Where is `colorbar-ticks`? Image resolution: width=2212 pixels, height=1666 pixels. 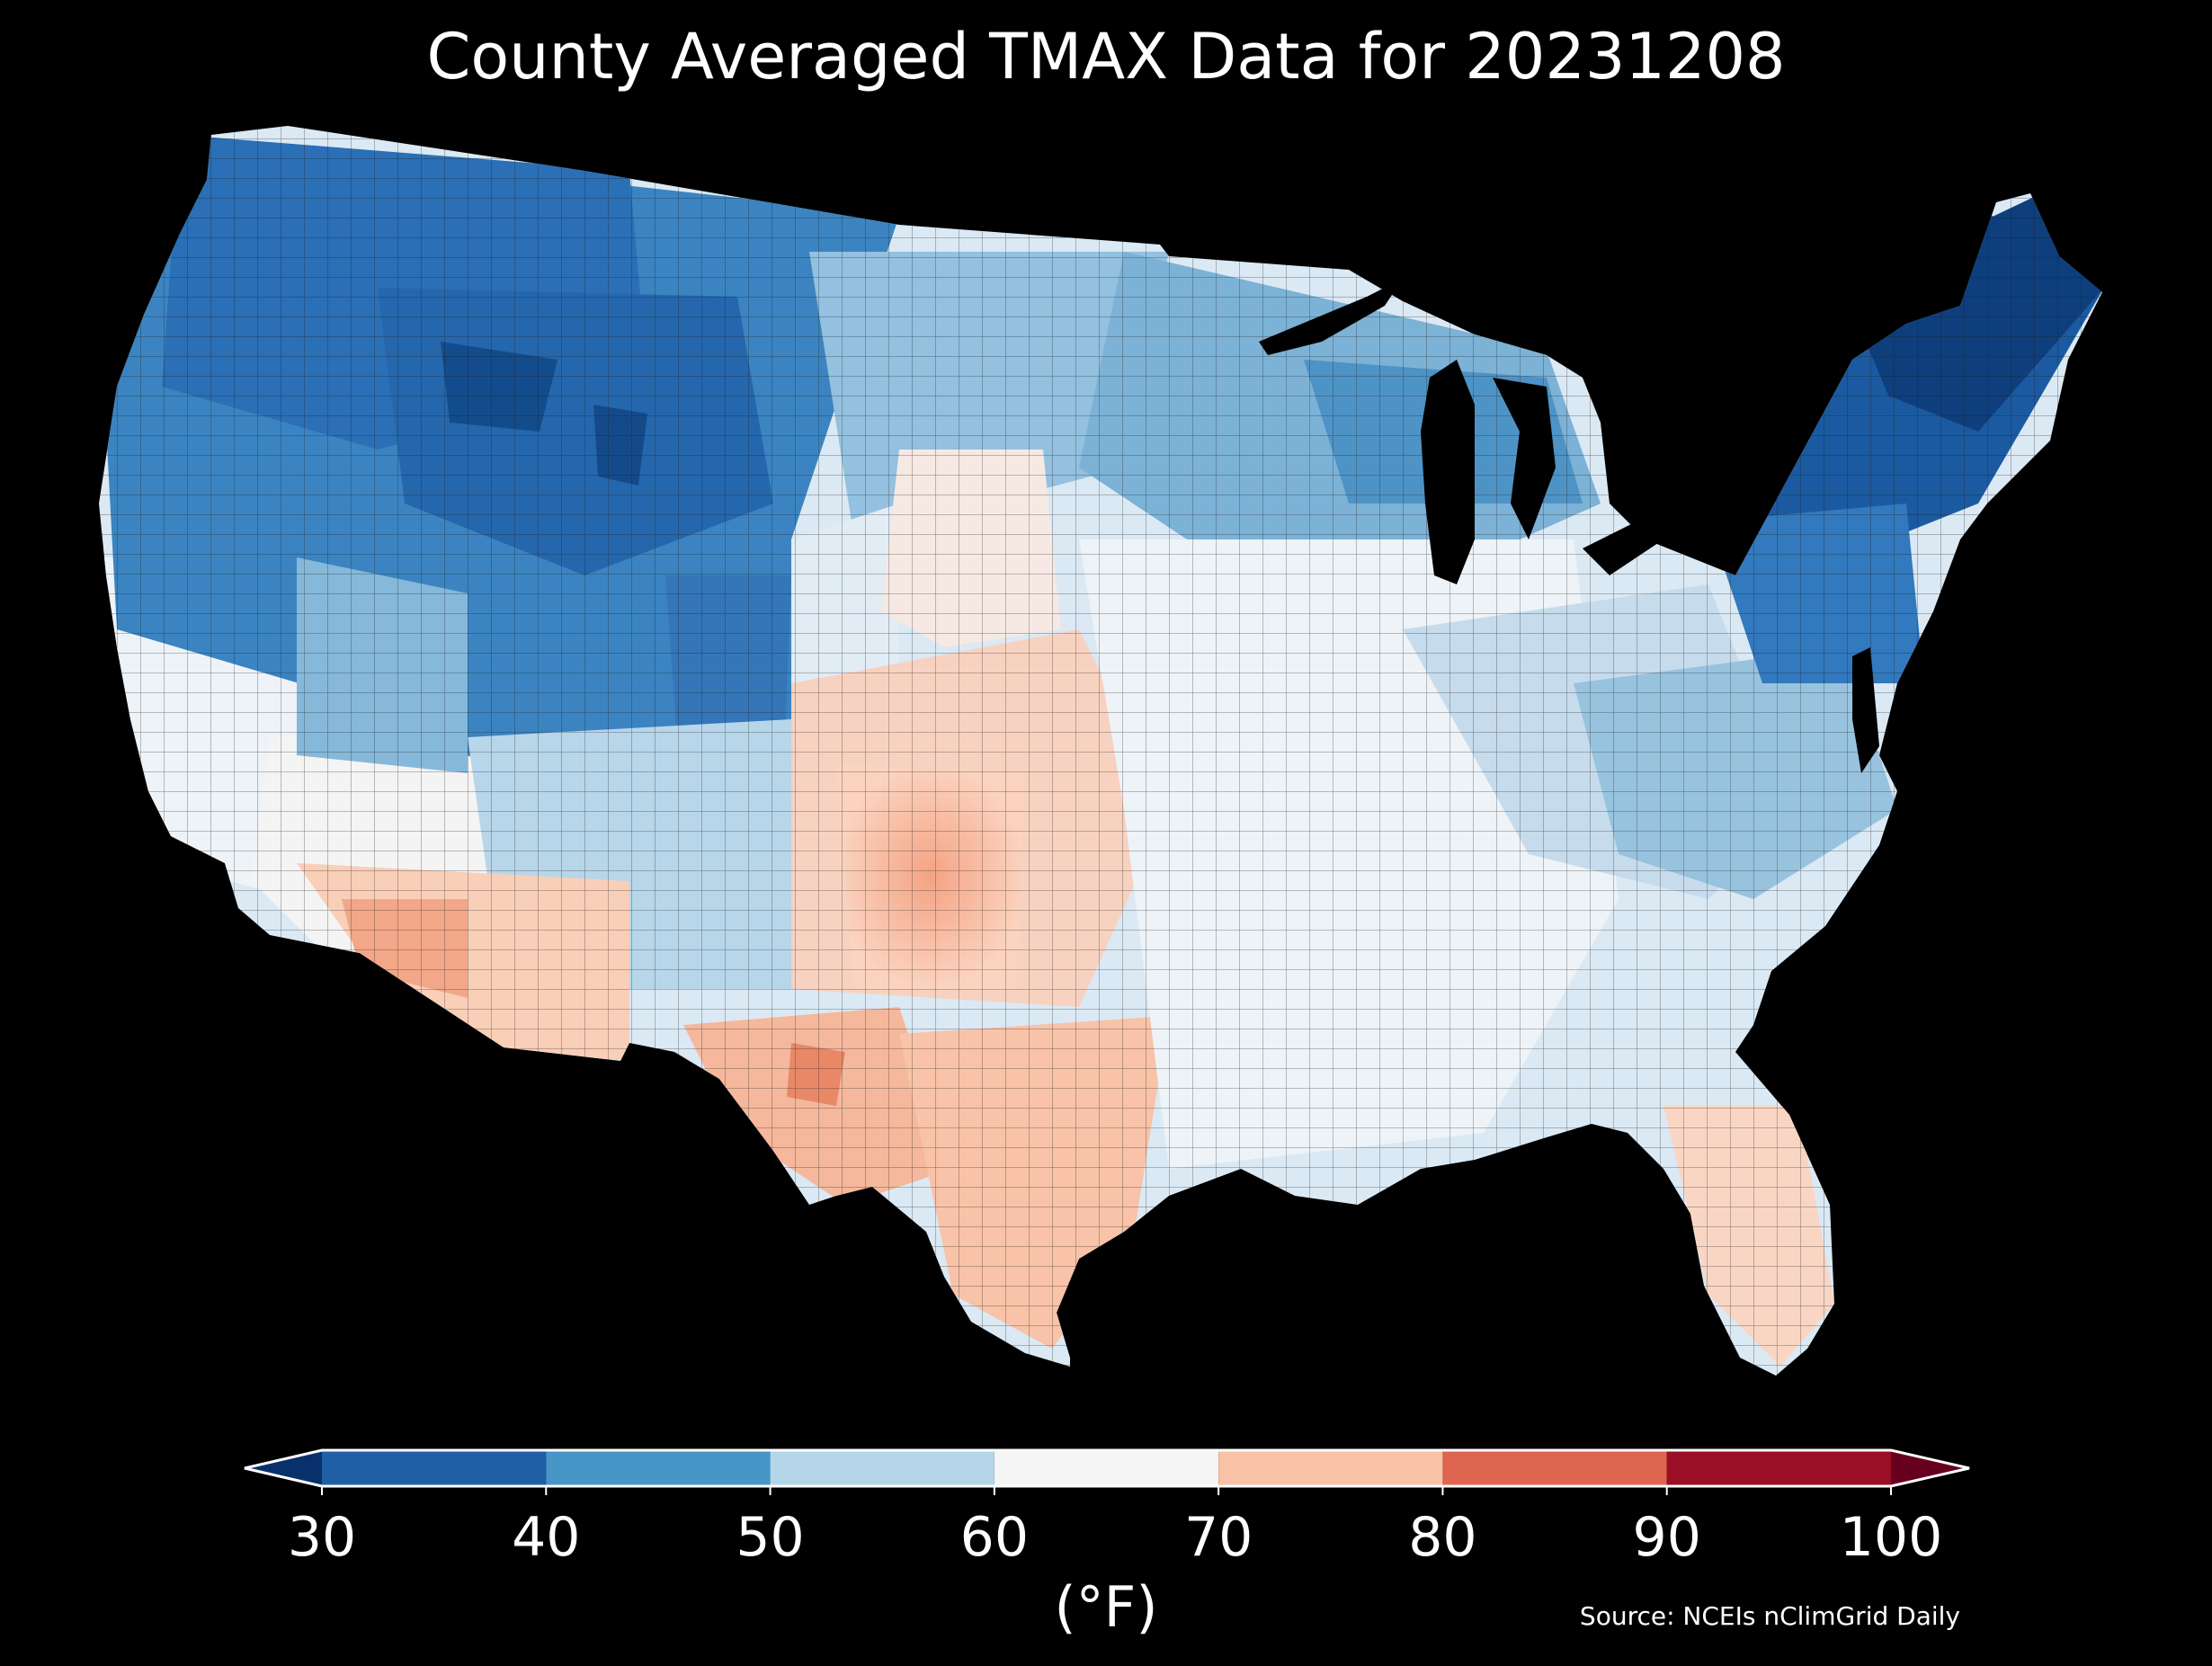
colorbar-ticks is located at coordinates (1106, 1491).